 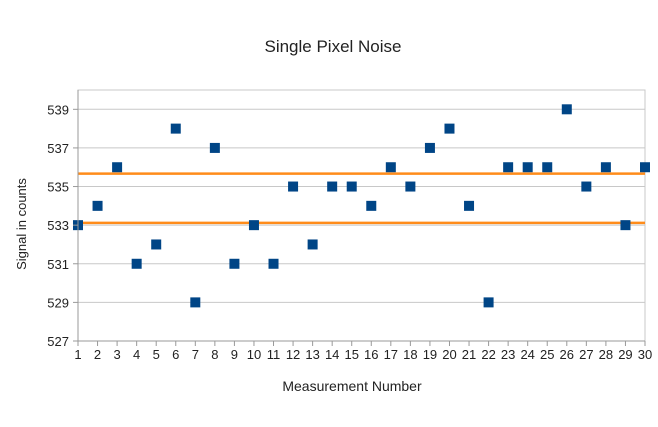 What do you see at coordinates (430, 354) in the screenshot?
I see `x-tick-label: 19` at bounding box center [430, 354].